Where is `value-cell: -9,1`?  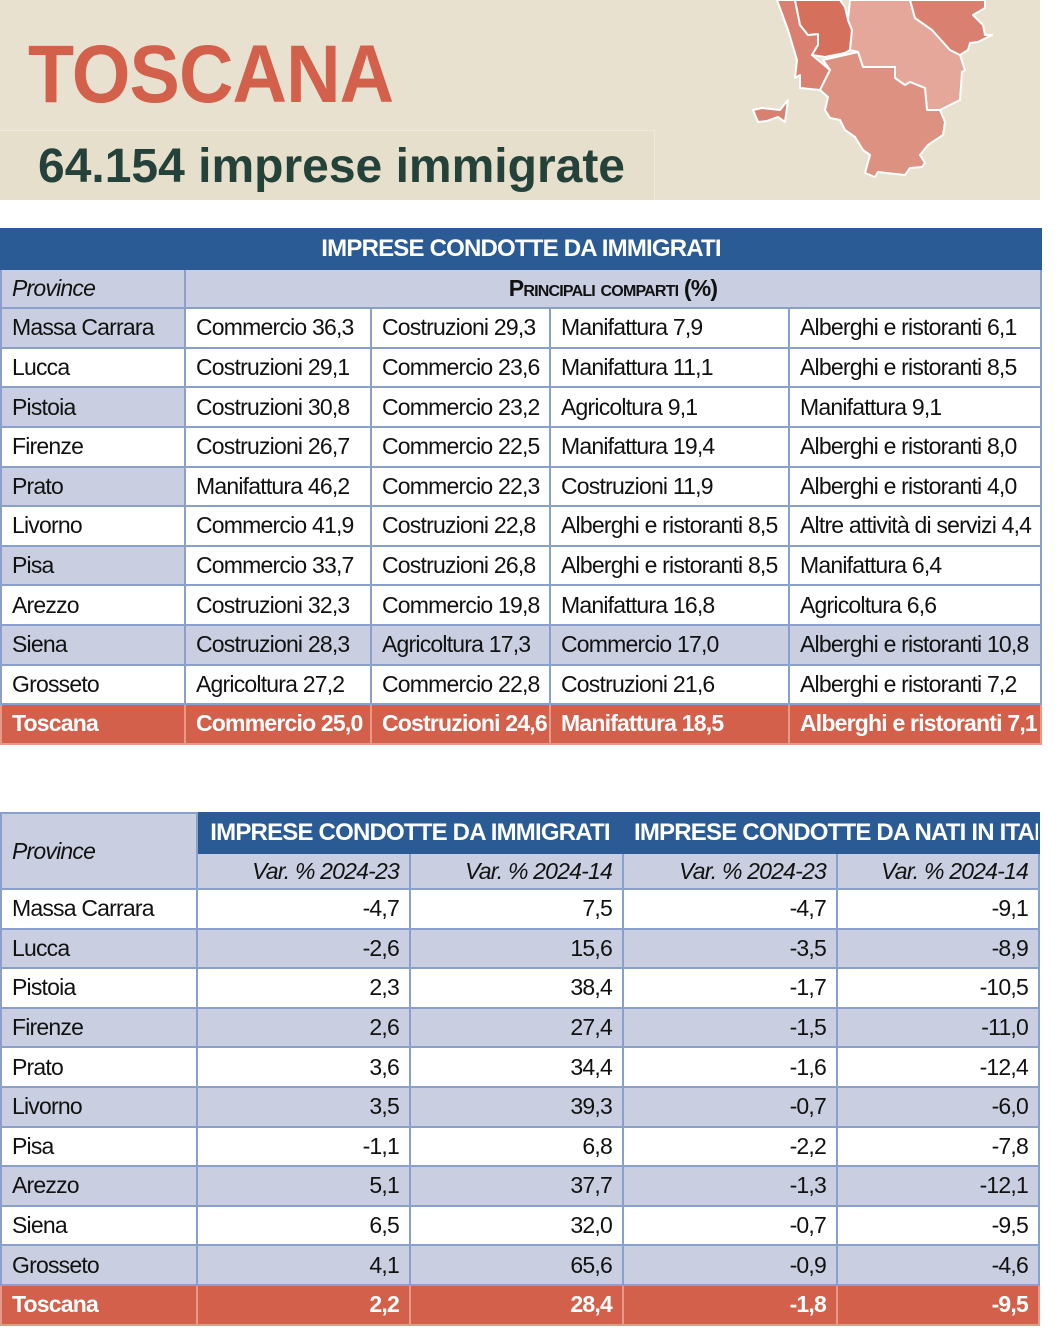 value-cell: -9,1 is located at coordinates (938, 909).